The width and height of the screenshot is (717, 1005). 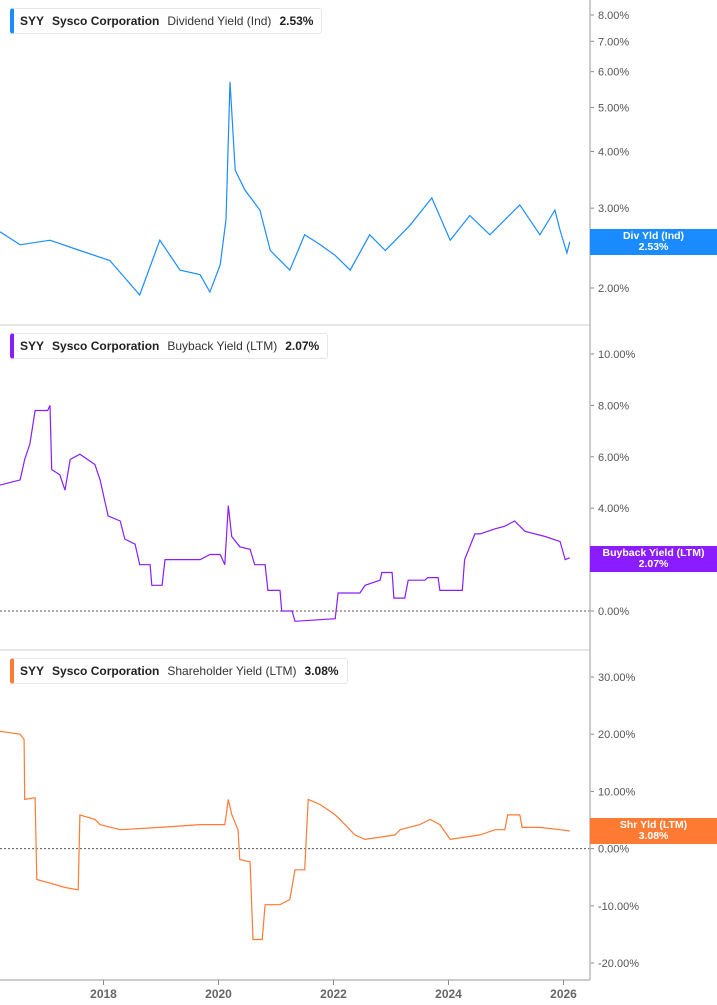 What do you see at coordinates (653, 564) in the screenshot?
I see `tag-value: 2.07%` at bounding box center [653, 564].